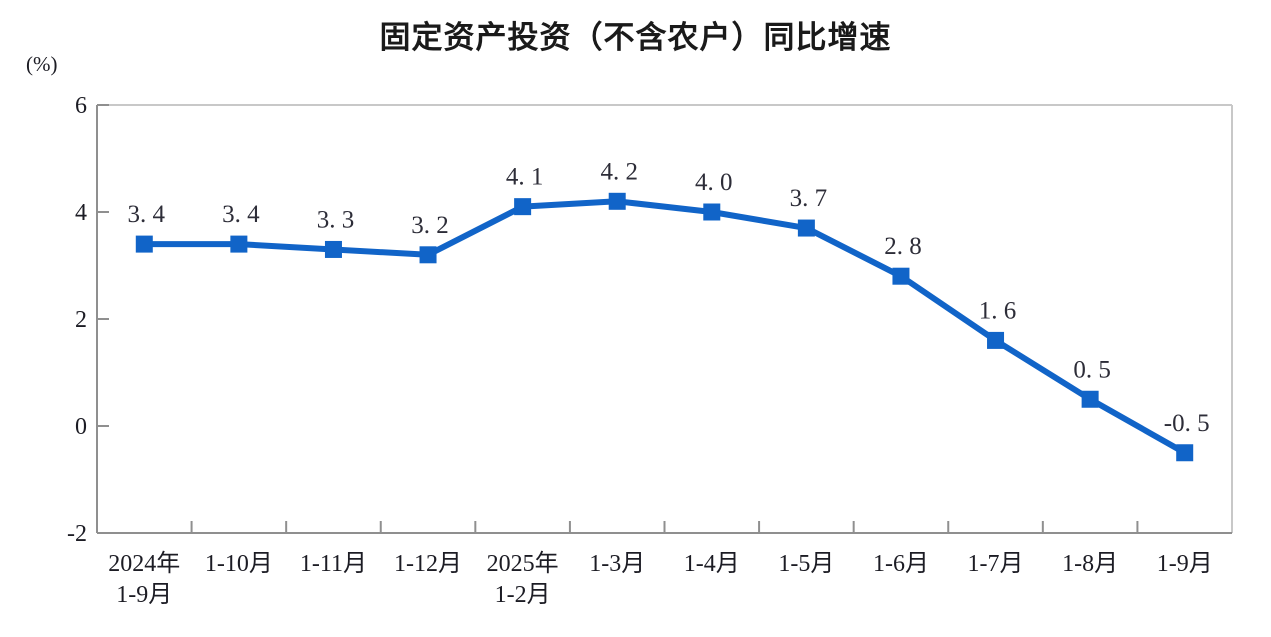 This screenshot has height=637, width=1271. I want to click on data-point-label: -0. 5, so click(1187, 423).